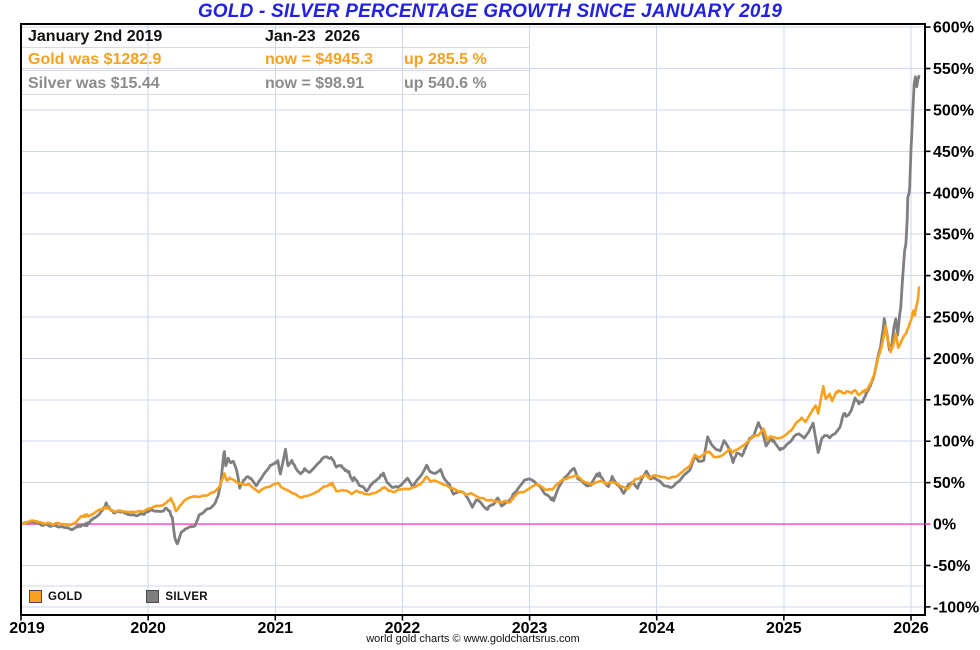 The width and height of the screenshot is (980, 650). Describe the element at coordinates (35, 596) in the screenshot. I see `gold-swatch-icon` at that location.